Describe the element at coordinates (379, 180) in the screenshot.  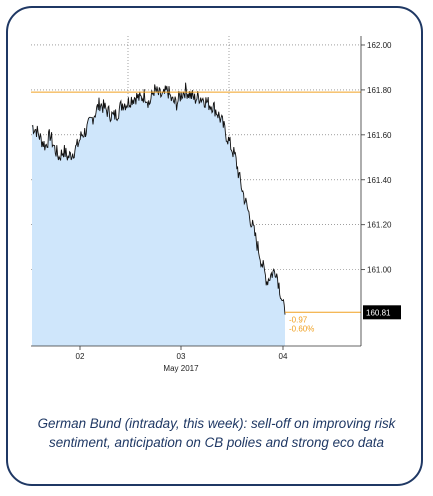
I see `y-tick-label: 161.40` at that location.